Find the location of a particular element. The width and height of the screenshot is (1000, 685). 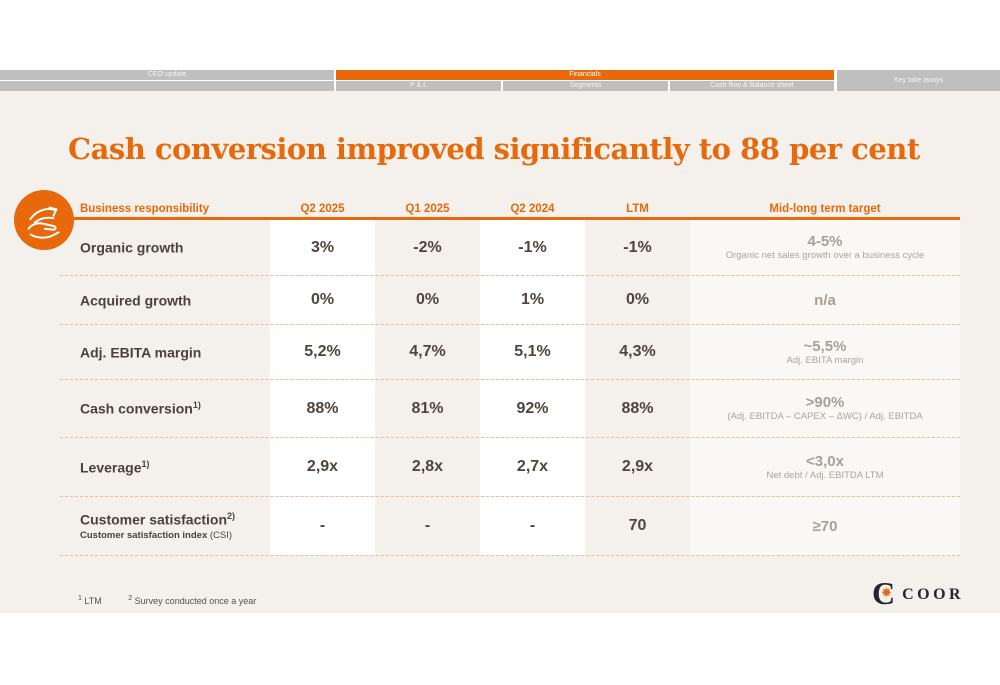

target-value: n/a is located at coordinates (825, 300).